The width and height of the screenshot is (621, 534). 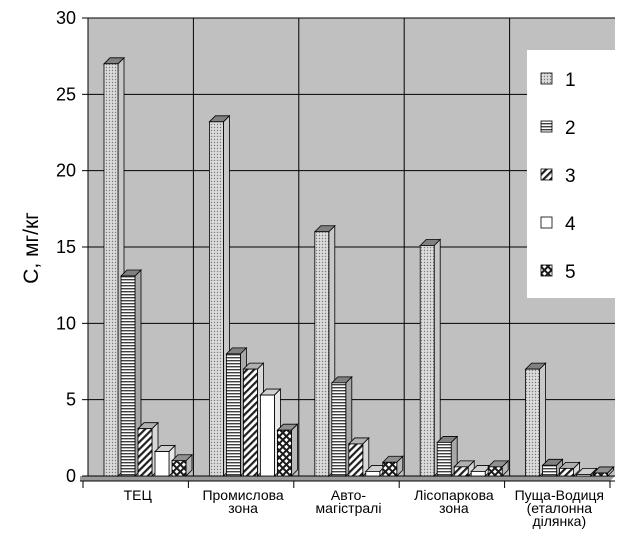 What do you see at coordinates (347, 478) in the screenshot?
I see `plot-floor` at bounding box center [347, 478].